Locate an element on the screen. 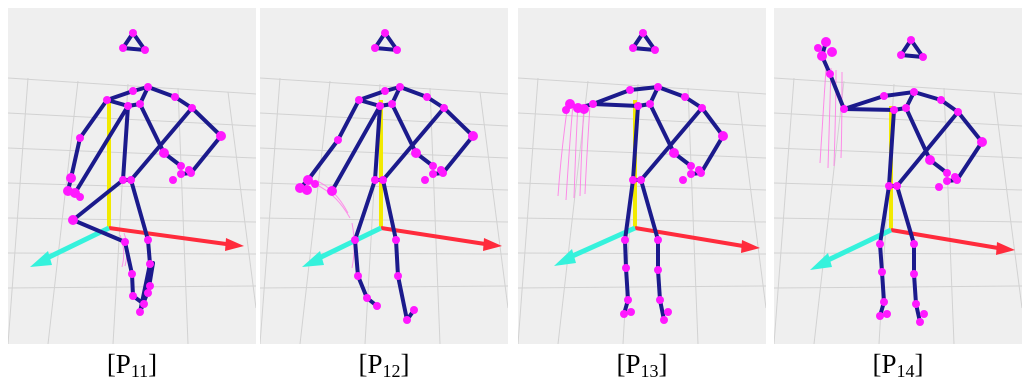 Image resolution: width=1026 pixels, height=388 pixels. panel-caption-p11: [P11] is located at coordinates (132, 365).